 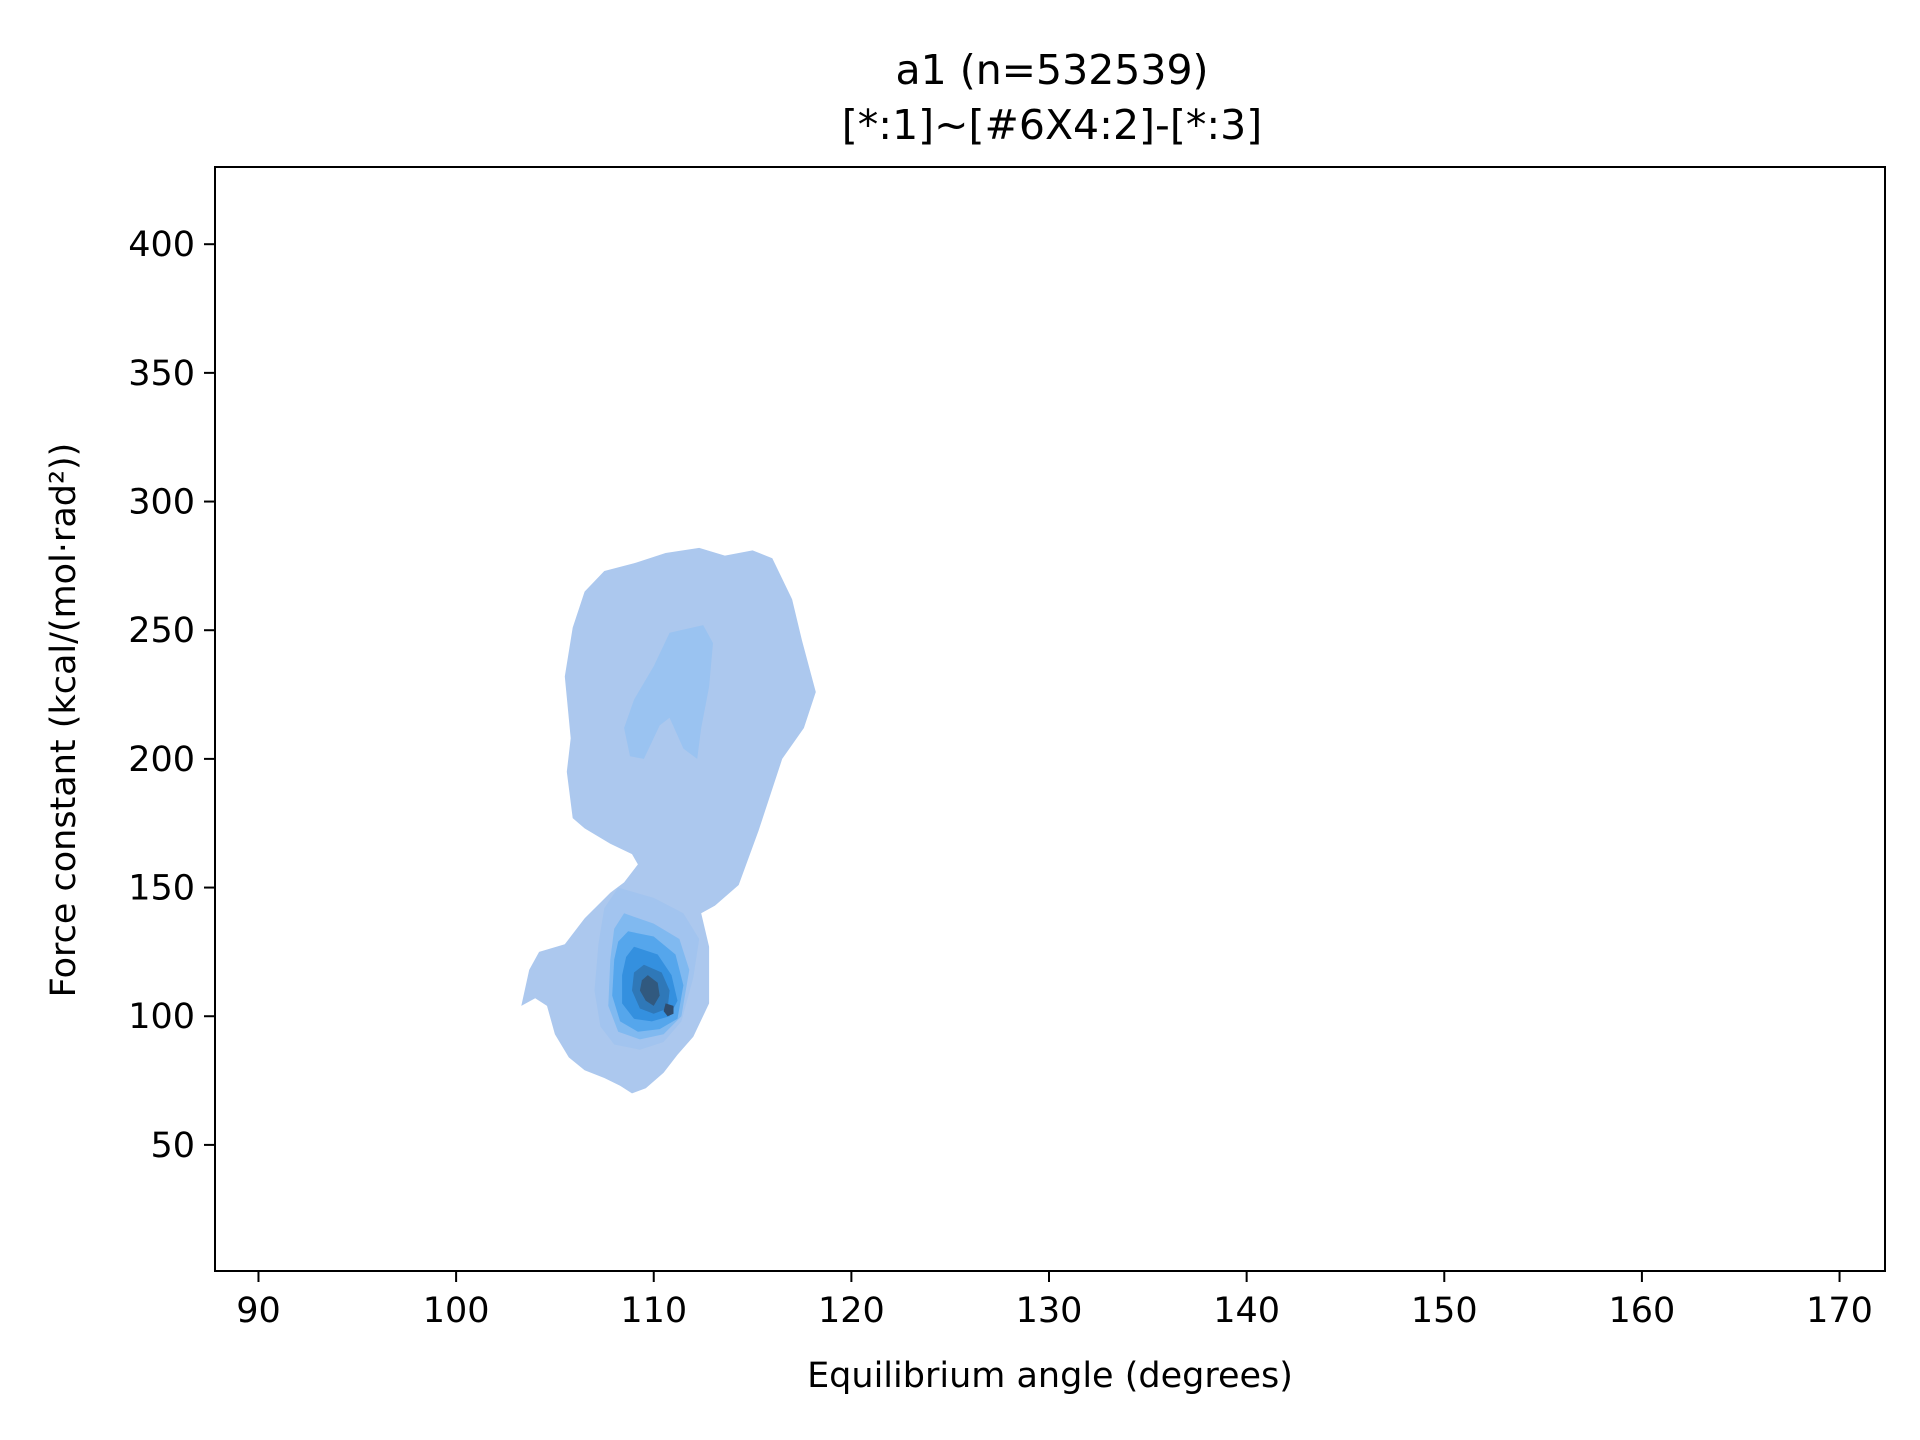 What do you see at coordinates (161, 374) in the screenshot?
I see `y-tick-label: 350` at bounding box center [161, 374].